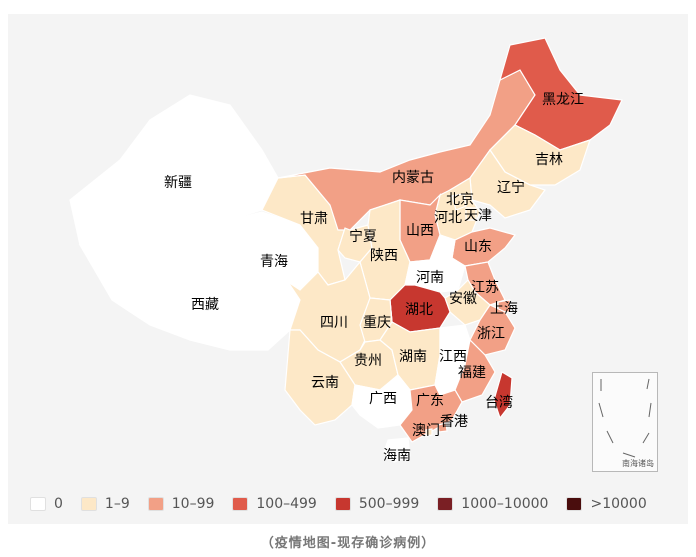  What do you see at coordinates (505, 504) in the screenshot?
I see `legend-label: 1000–10000` at bounding box center [505, 504].